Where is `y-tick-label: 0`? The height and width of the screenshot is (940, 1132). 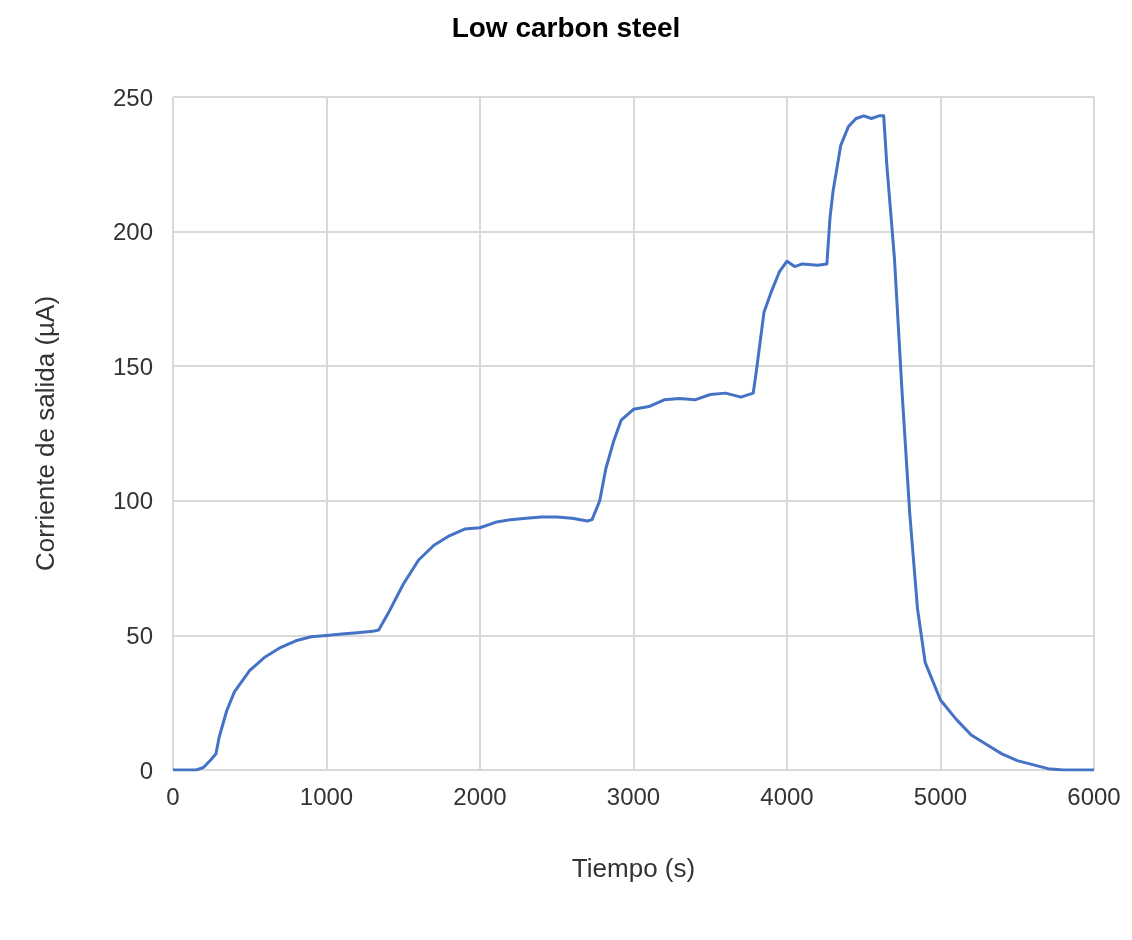 y-tick-label: 0 is located at coordinates (146, 770).